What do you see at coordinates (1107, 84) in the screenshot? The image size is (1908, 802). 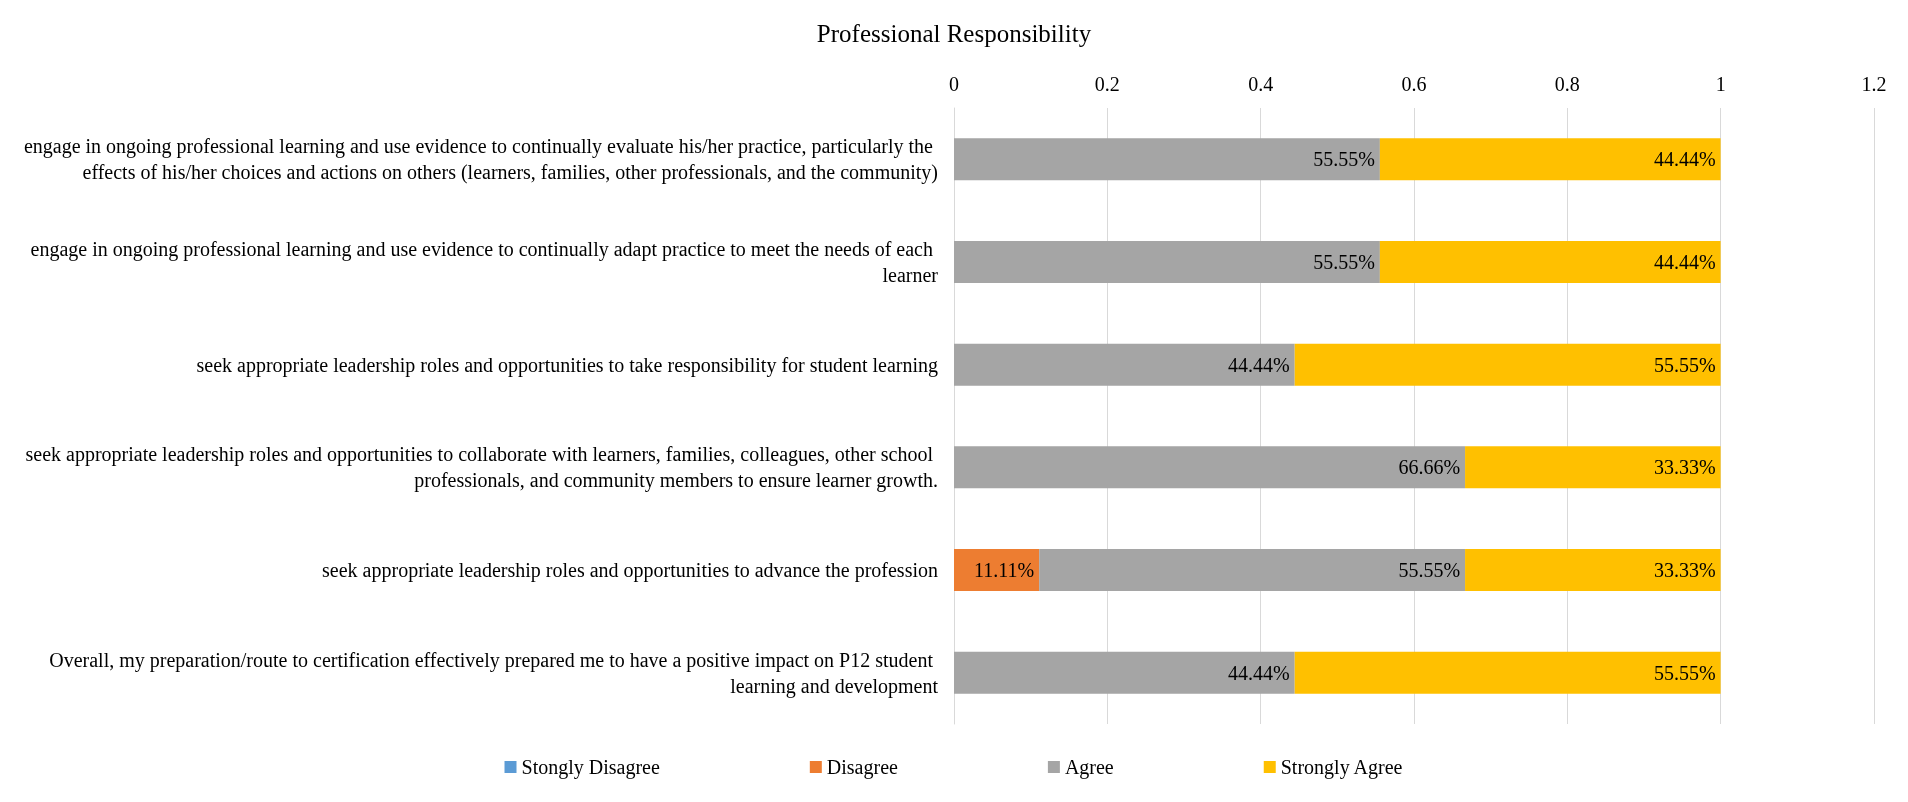 I see `x-tick-label: 0.2` at bounding box center [1107, 84].